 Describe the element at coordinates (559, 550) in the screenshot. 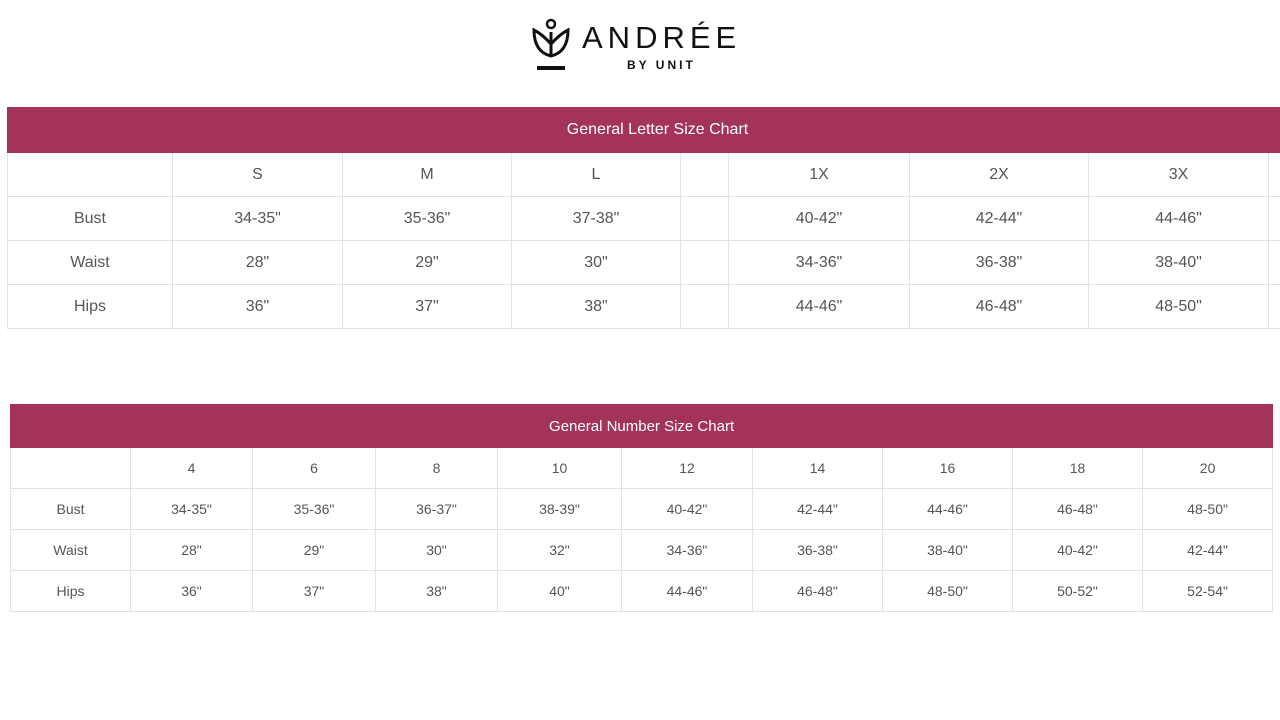

I see `measurement-cell: 32"` at that location.